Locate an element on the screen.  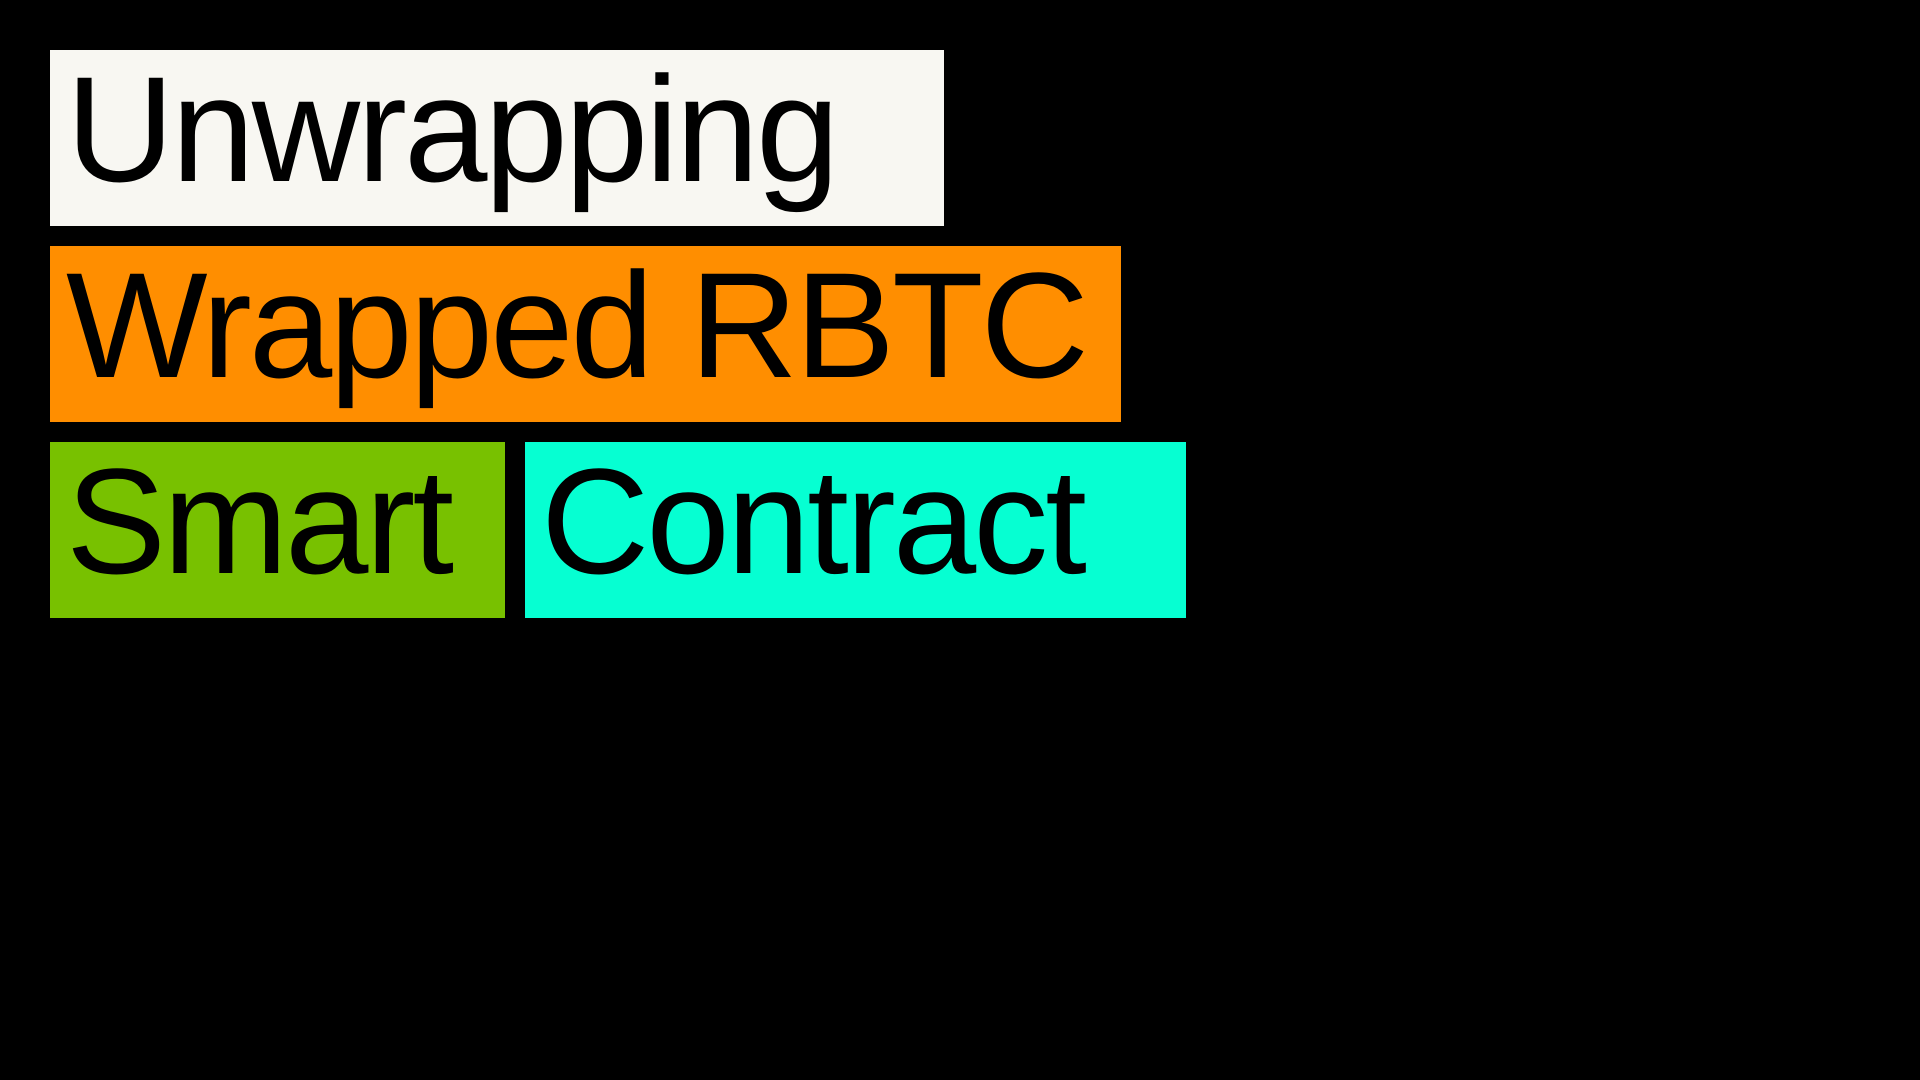
title-word-smart: Smart is located at coordinates (260, 523).